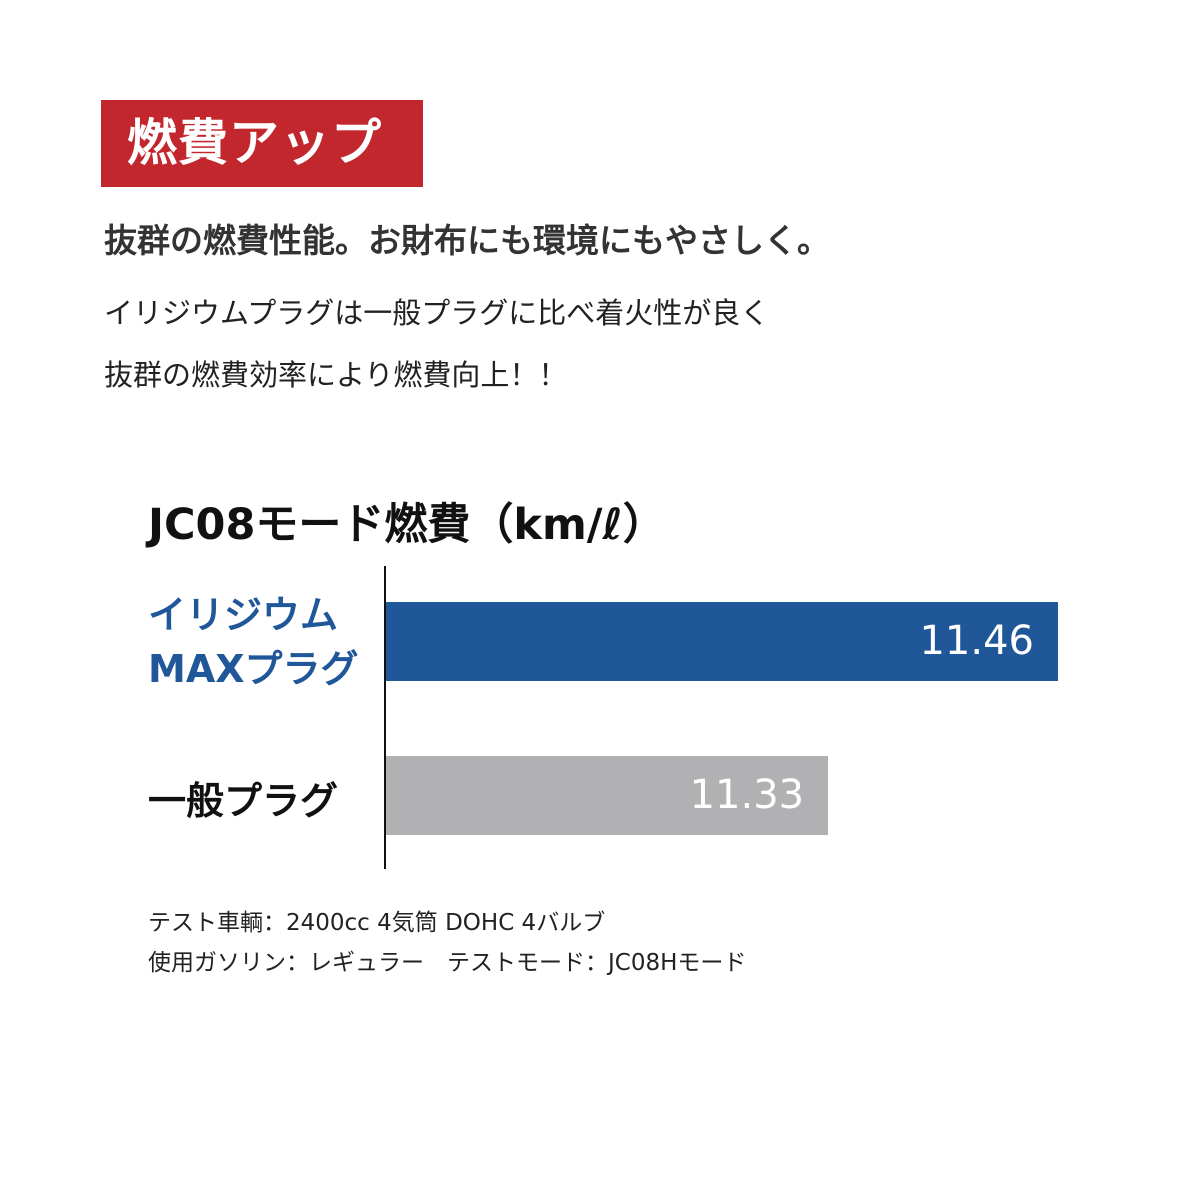  I want to click on footnote-test-vehicle: テスト車輌：2400cc 4気筒 DOHC 4バルブ, so click(377, 923).